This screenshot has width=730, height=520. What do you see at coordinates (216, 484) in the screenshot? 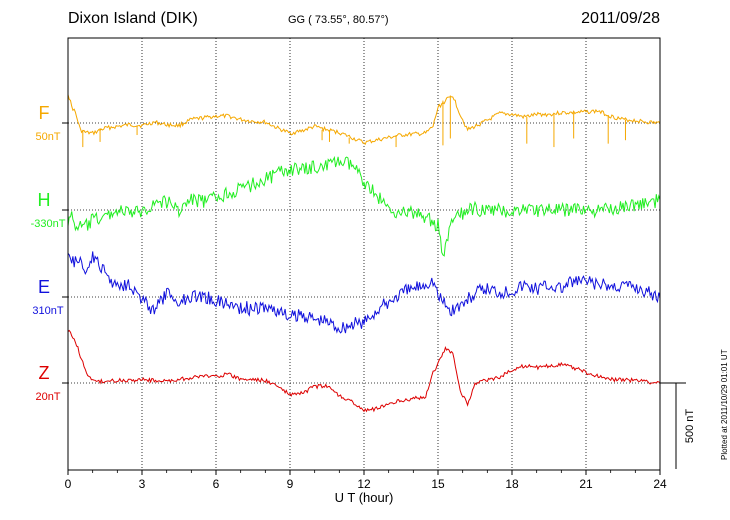
I see `x-tick-label: 6` at bounding box center [216, 484].